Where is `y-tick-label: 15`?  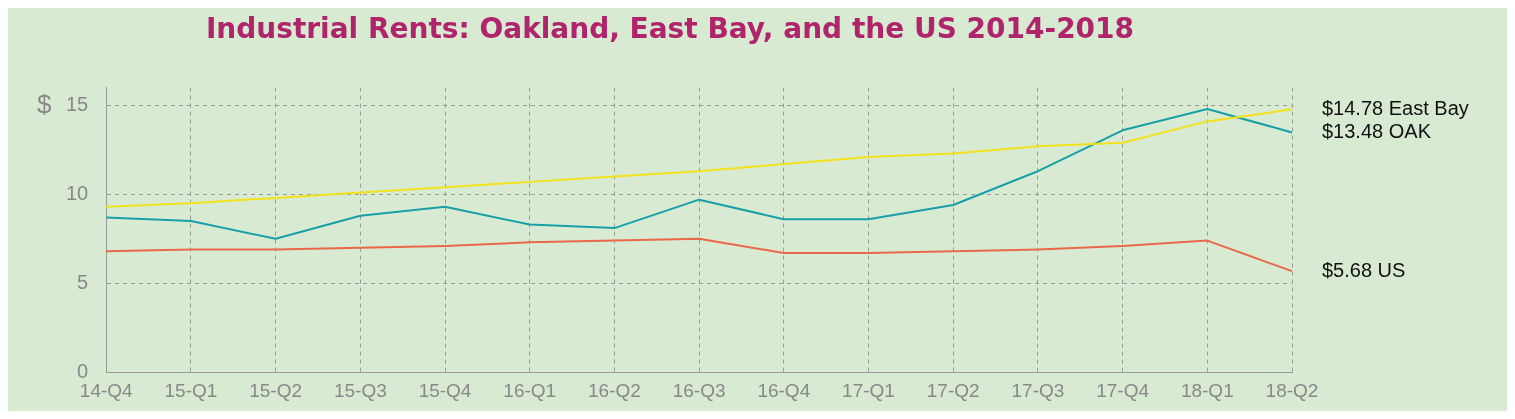 y-tick-label: 15 is located at coordinates (77, 103).